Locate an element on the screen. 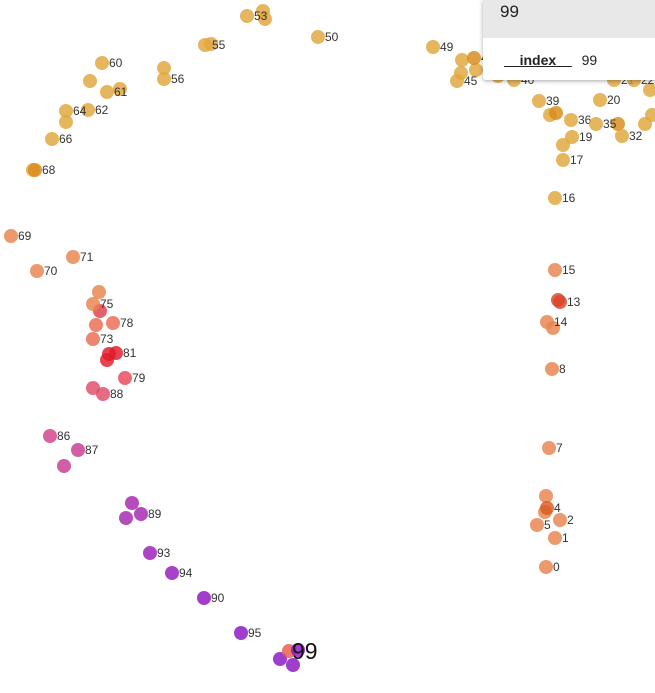 The width and height of the screenshot is (655, 693). point-label-5: 5 is located at coordinates (547, 525).